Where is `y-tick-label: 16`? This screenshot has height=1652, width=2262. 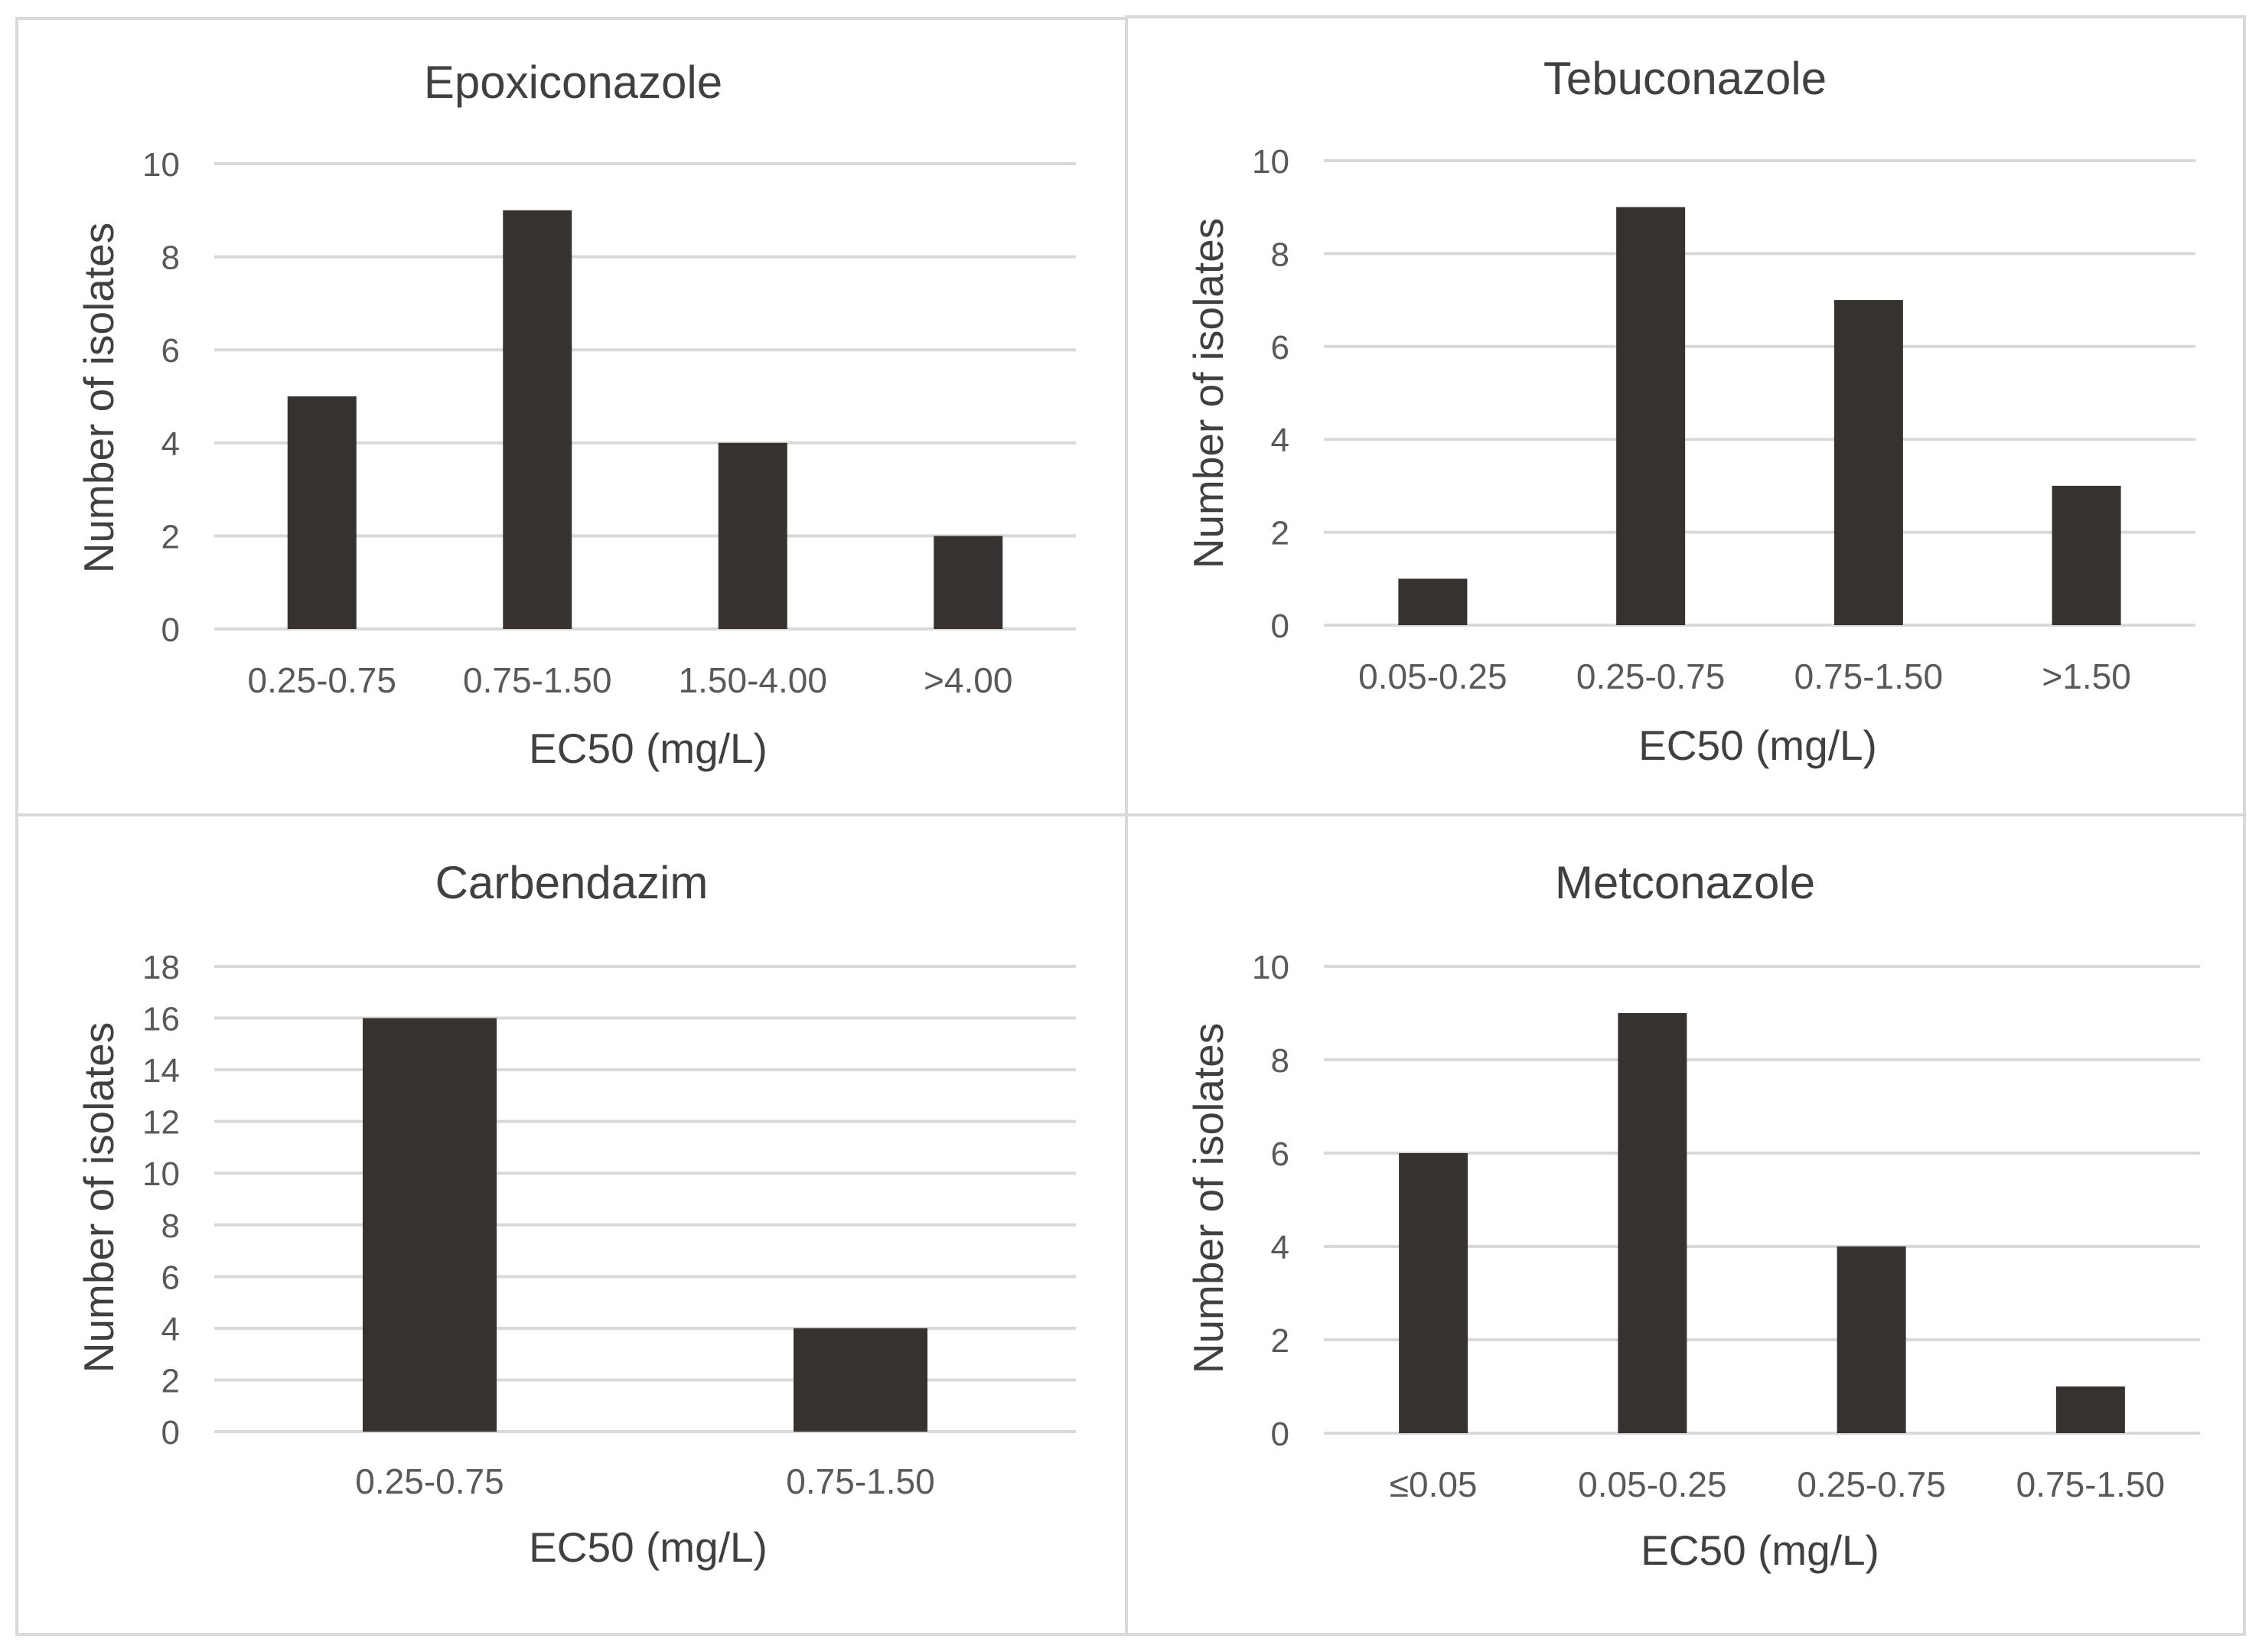
y-tick-label: 16 is located at coordinates (161, 1020).